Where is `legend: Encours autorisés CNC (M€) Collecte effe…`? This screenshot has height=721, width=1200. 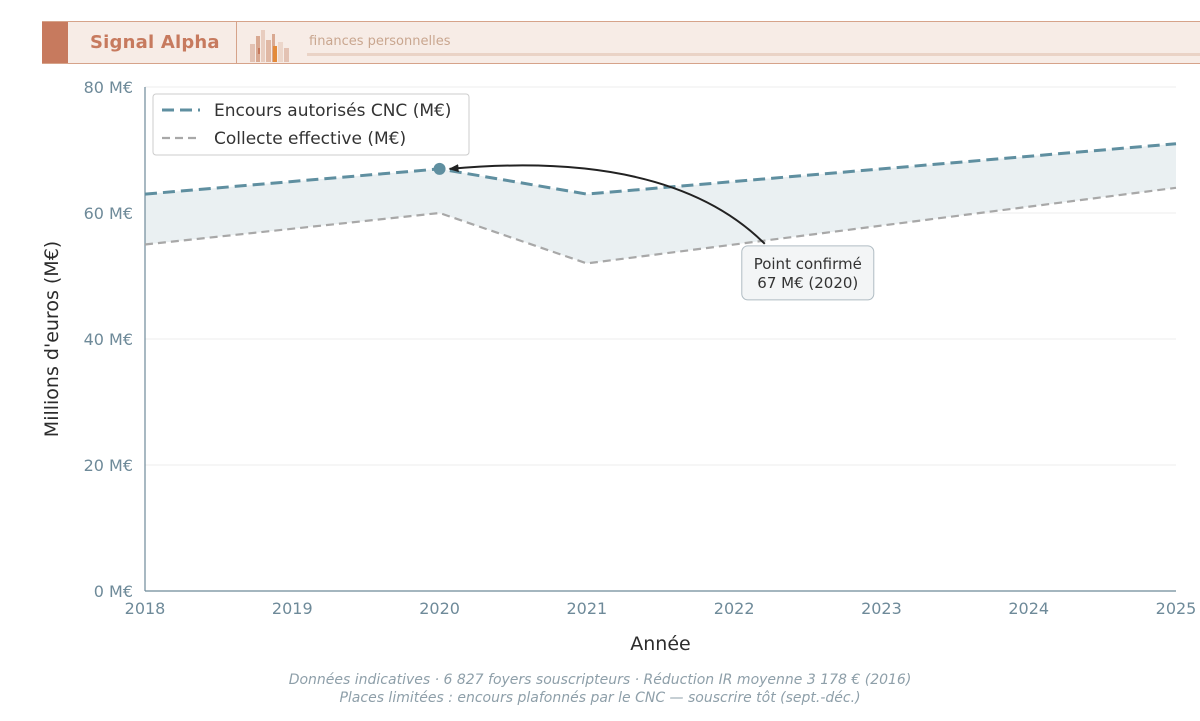 legend: Encours autorisés CNC (M€) Collecte effe… is located at coordinates (311, 124).